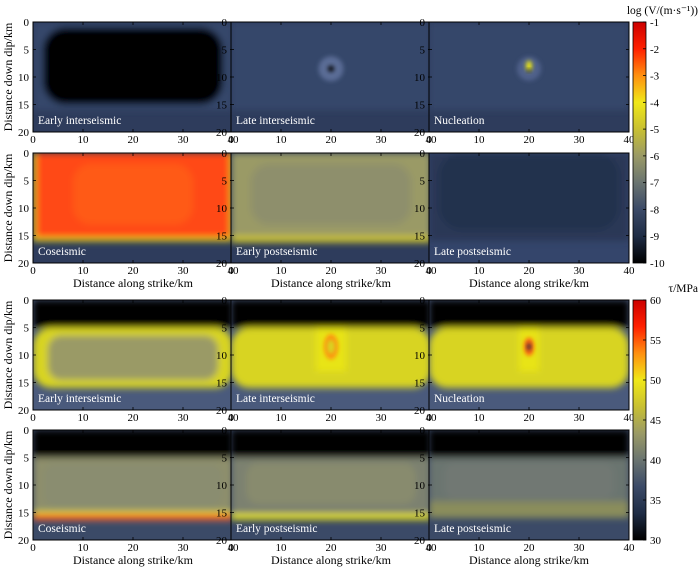 This screenshot has width=700, height=567. What do you see at coordinates (656, 301) in the screenshot?
I see `colorbar-tick-label: 60` at bounding box center [656, 301].